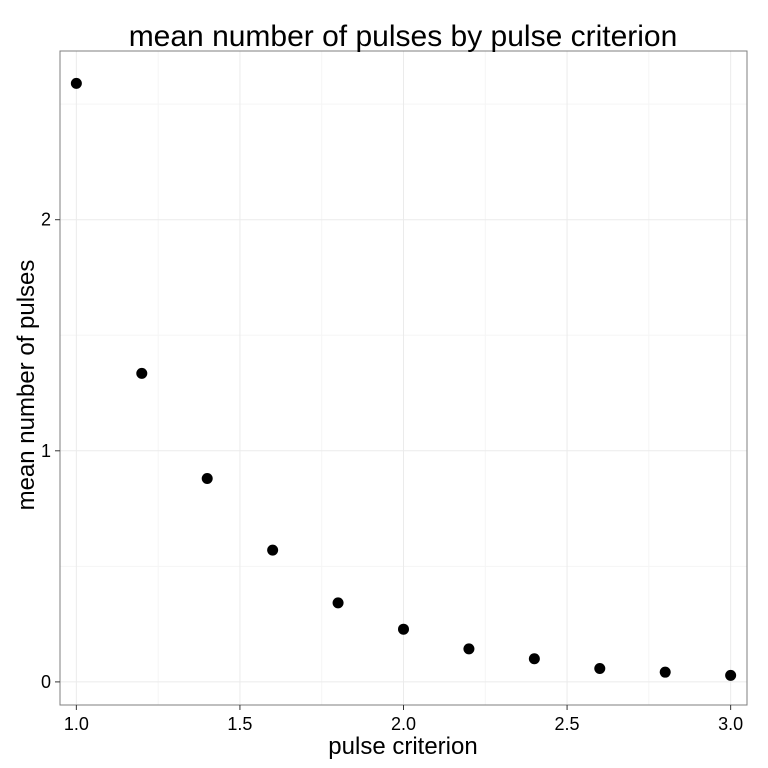 This screenshot has width=768, height=768. What do you see at coordinates (403, 36) in the screenshot?
I see `chart-title: mean number of pulses by pulse criterion` at bounding box center [403, 36].